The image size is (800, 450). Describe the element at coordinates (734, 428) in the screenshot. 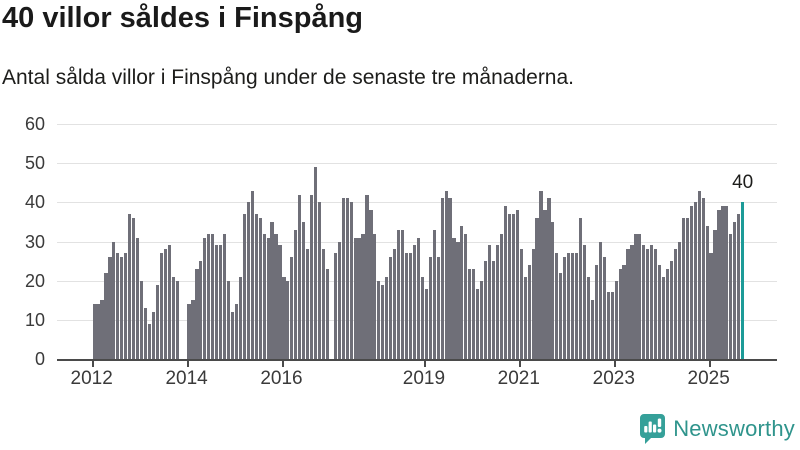

I see `brand-name: Newsworthy` at that location.